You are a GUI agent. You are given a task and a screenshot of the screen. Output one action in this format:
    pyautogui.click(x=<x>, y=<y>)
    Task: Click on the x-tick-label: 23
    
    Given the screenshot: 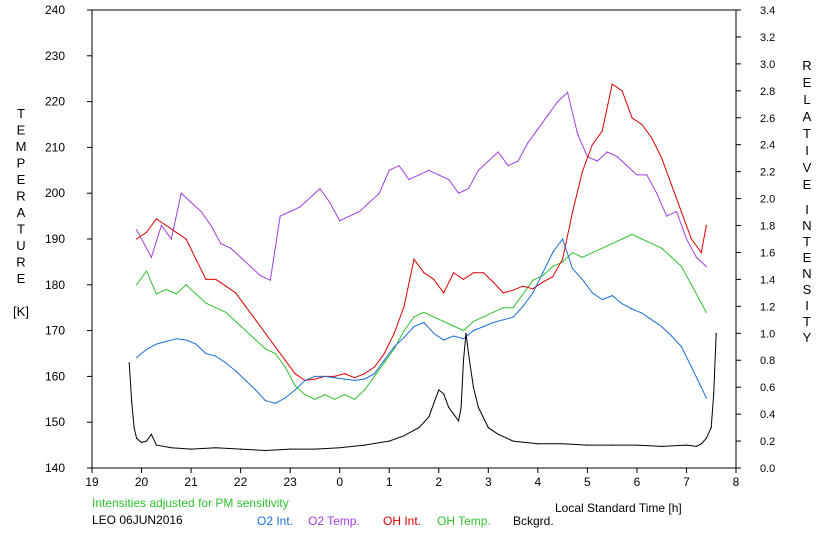 What is the action you would take?
    pyautogui.click(x=290, y=482)
    